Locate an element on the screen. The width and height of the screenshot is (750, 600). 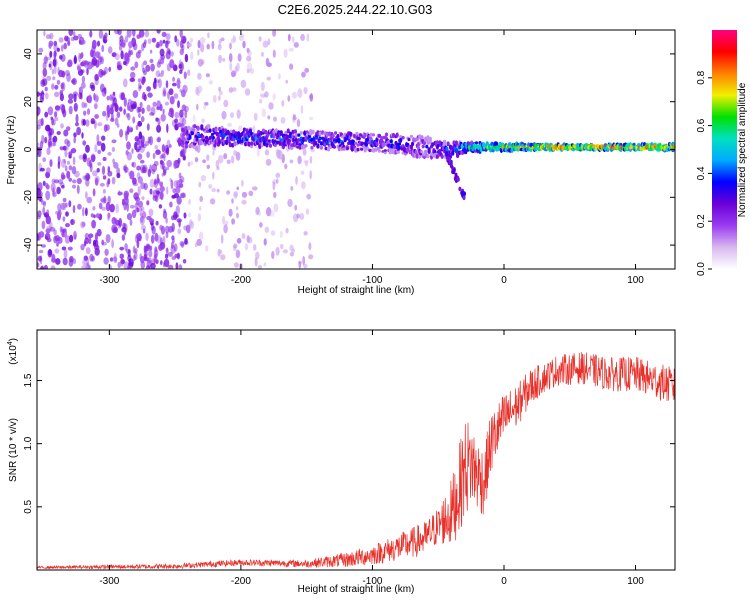
x-tick-label: 100 is located at coordinates (635, 581).